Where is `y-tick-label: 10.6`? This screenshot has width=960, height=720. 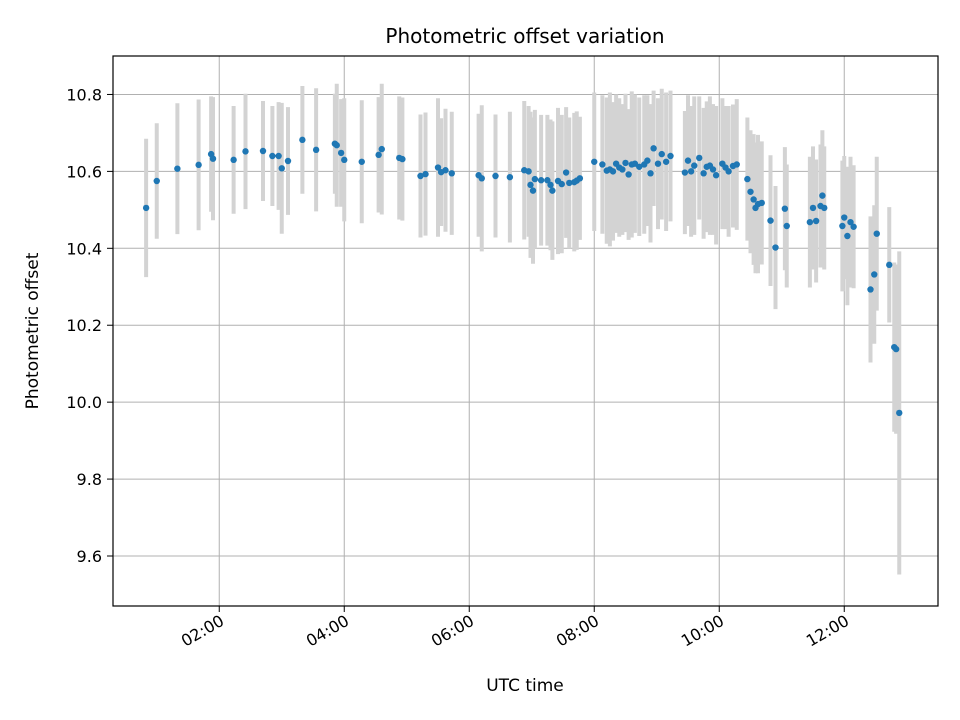
y-tick-label: 10.6 is located at coordinates (84, 171).